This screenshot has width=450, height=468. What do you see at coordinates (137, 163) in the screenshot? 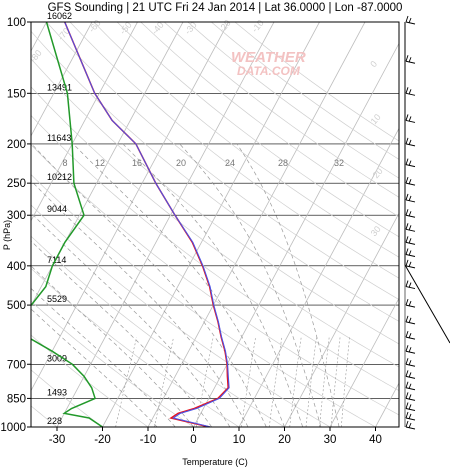
I see `mixing-ratio-label: 16` at bounding box center [137, 163].